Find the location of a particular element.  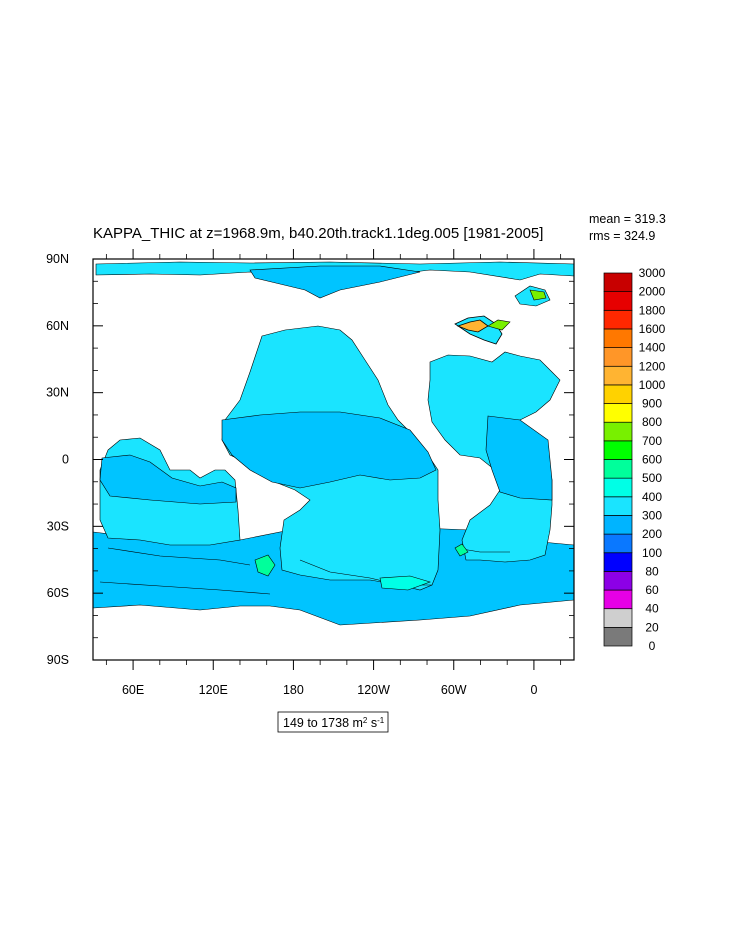

colorbar-label: 500 is located at coordinates (652, 478).